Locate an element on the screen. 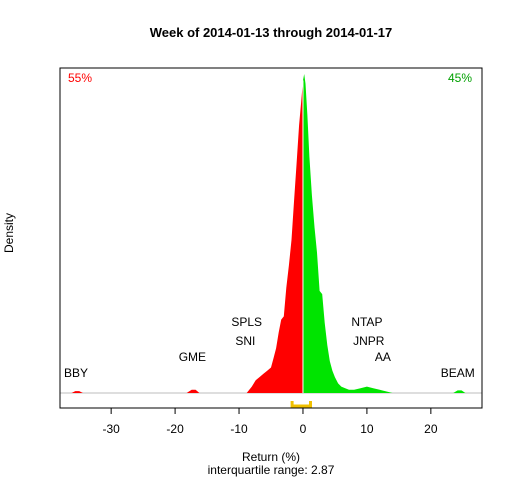  x-axis: -30 -20 -10 0 10 20 is located at coordinates (270, 421).